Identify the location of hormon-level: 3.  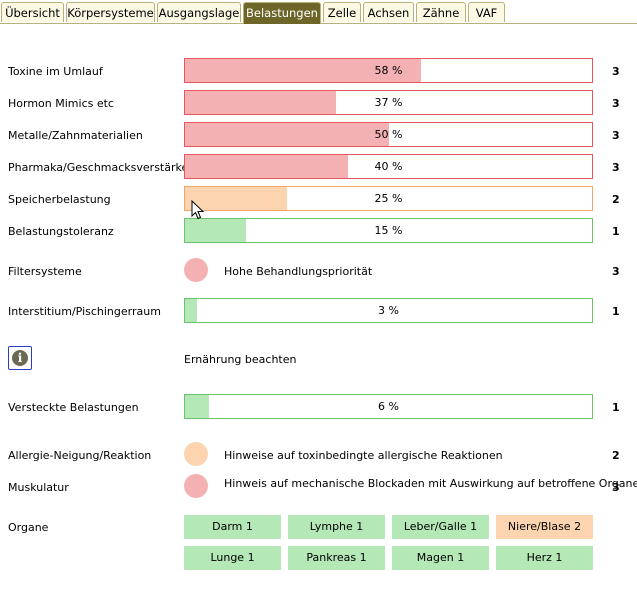
(616, 103).